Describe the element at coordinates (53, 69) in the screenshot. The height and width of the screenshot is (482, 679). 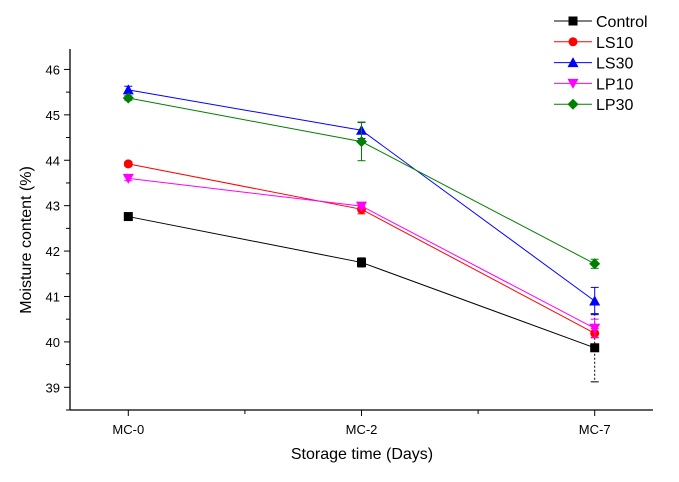
I see `y-tick-label: 46` at that location.